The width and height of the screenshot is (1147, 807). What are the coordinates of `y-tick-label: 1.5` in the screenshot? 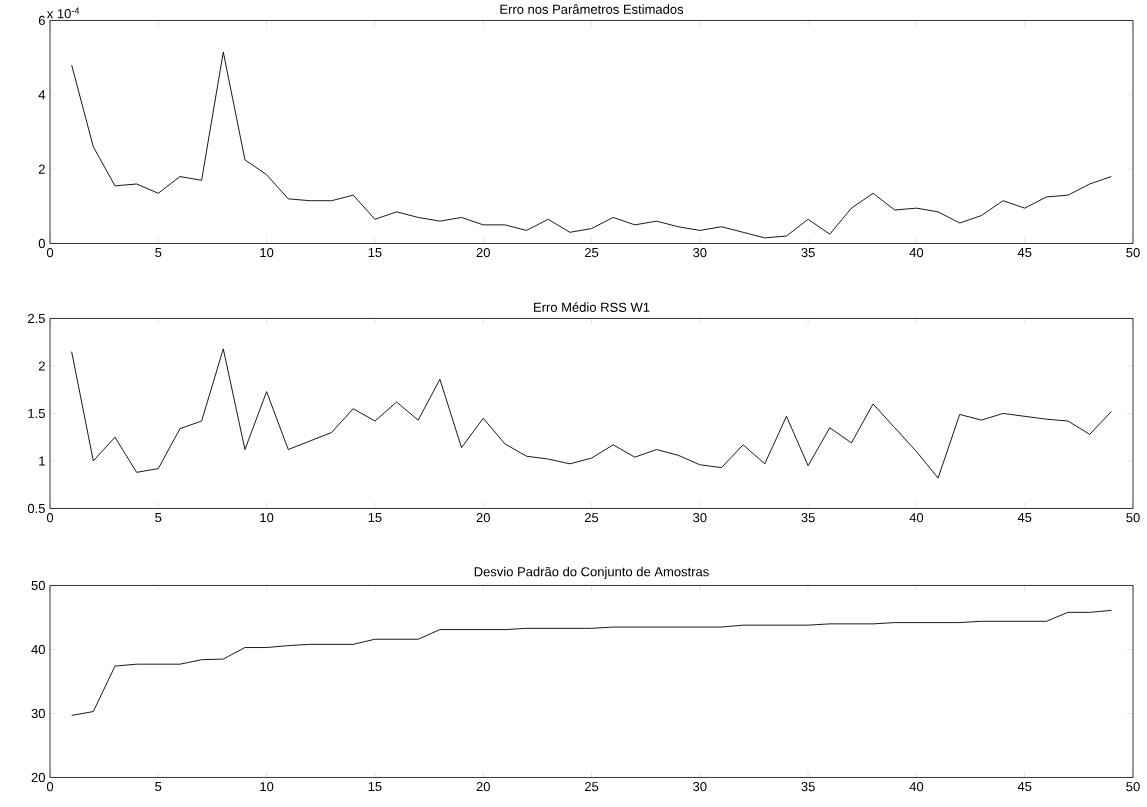 It's located at (36, 413).